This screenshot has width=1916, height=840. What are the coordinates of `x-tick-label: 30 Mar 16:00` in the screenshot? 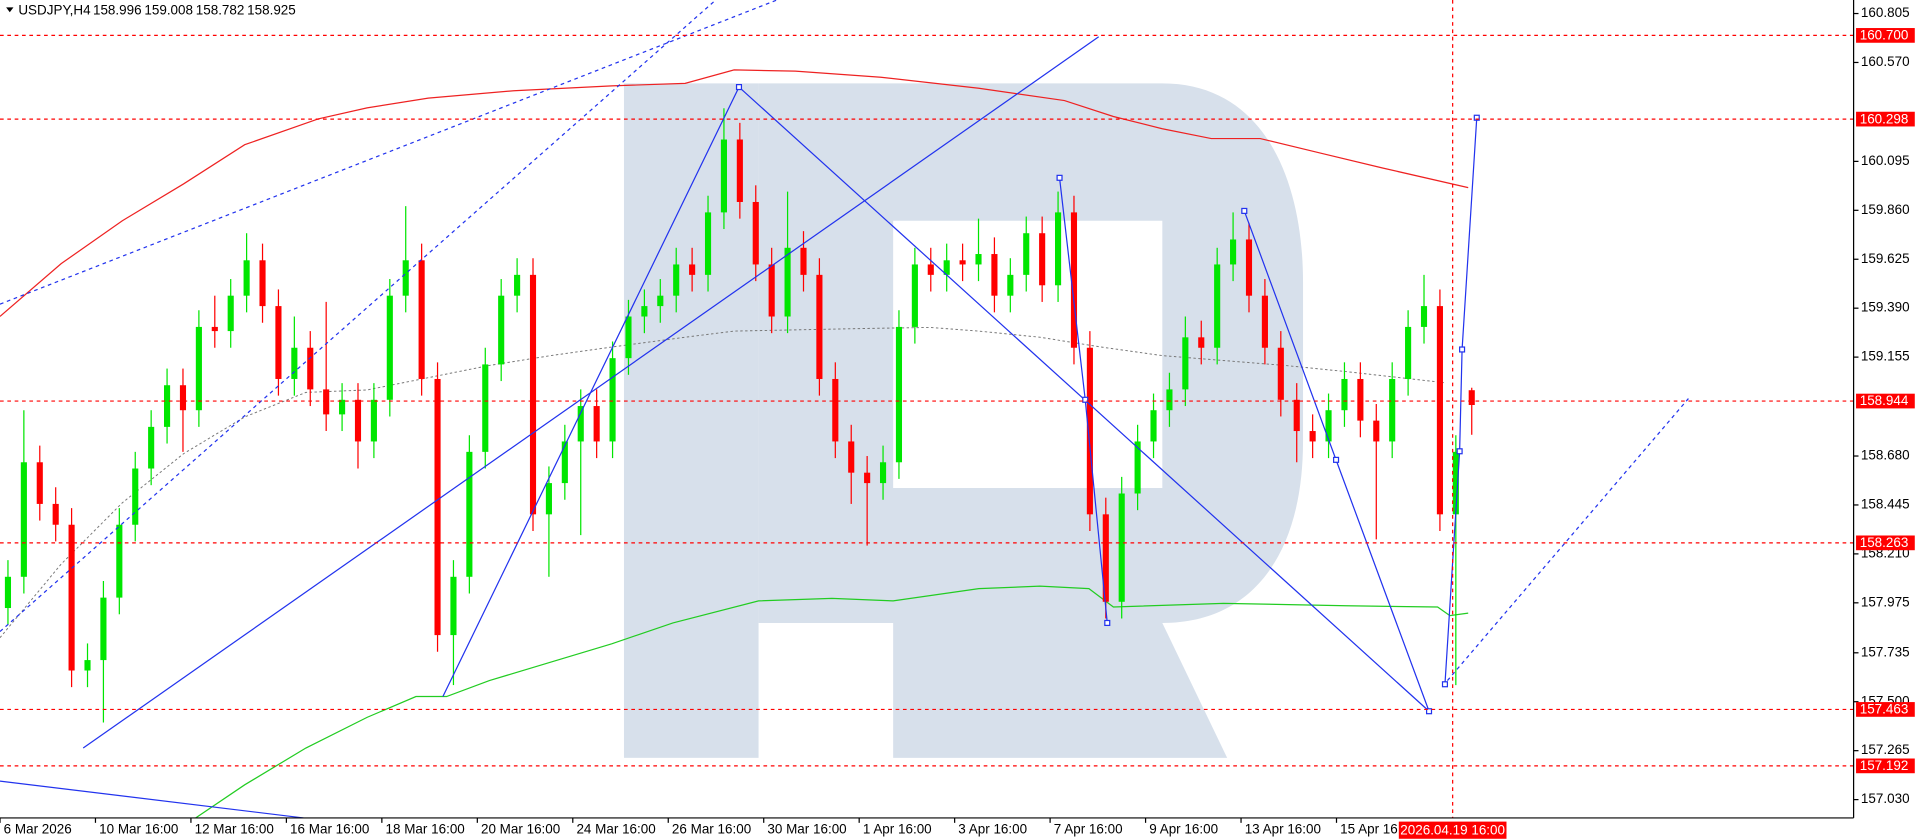 It's located at (806, 829).